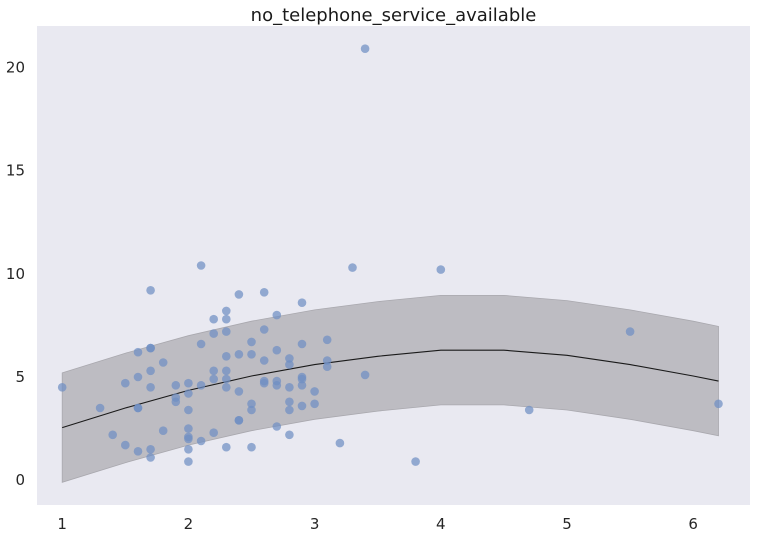 The image size is (757, 538). Describe the element at coordinates (441, 524) in the screenshot. I see `x-tick-label: 4` at that location.